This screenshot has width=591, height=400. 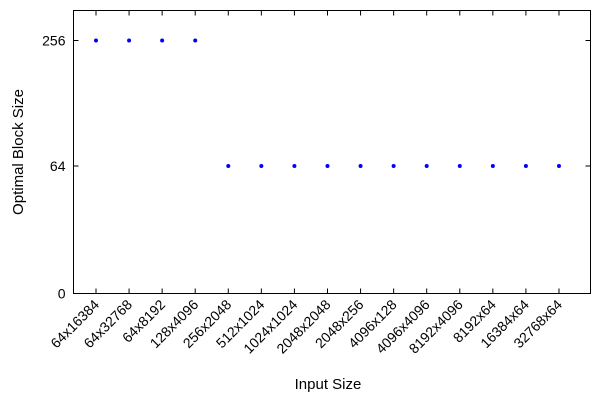 I want to click on x-axis-label: Input Size, so click(x=328, y=384).